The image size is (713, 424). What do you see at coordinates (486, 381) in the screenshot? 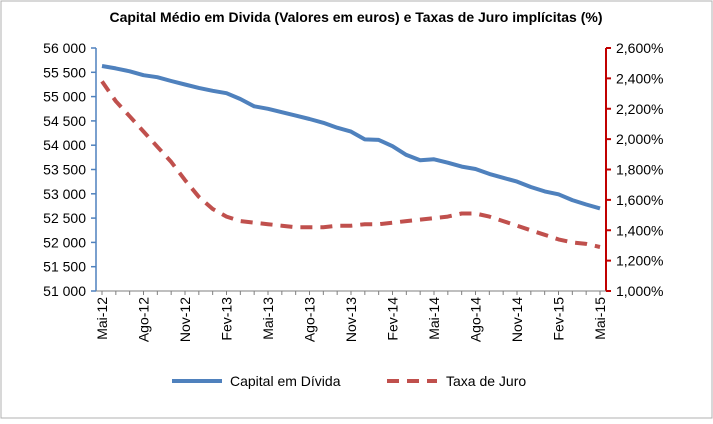
I see `legend-label-taxa: Taxa de Juro` at bounding box center [486, 381].